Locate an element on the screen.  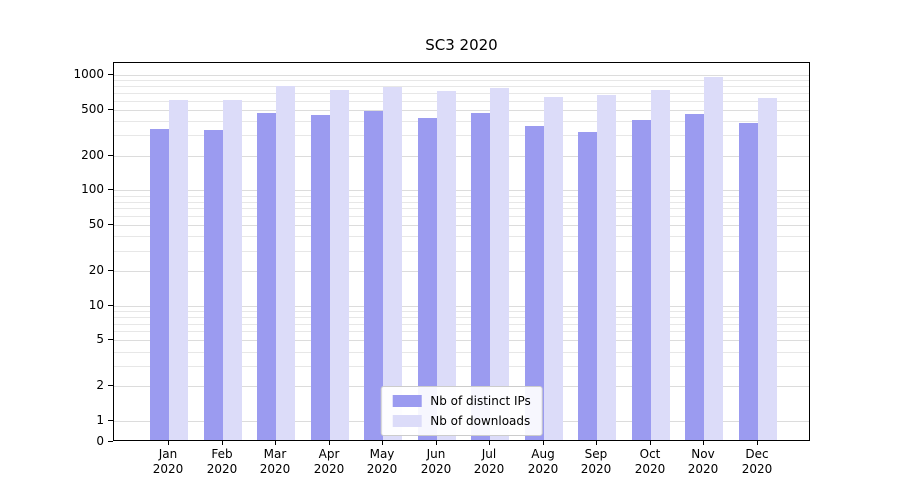
legend: Nb of distinct IPs Nb of downloads is located at coordinates (461, 411).